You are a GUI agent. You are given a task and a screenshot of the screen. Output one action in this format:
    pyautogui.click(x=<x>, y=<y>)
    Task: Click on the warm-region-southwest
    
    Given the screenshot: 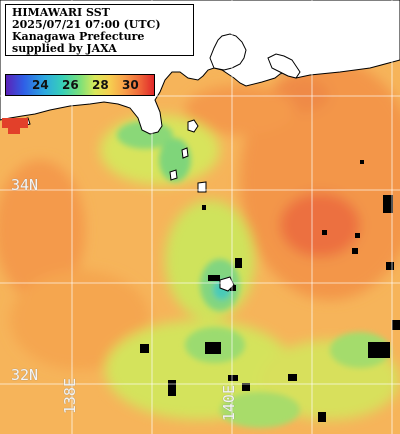 What is the action you would take?
    pyautogui.click(x=80, y=320)
    